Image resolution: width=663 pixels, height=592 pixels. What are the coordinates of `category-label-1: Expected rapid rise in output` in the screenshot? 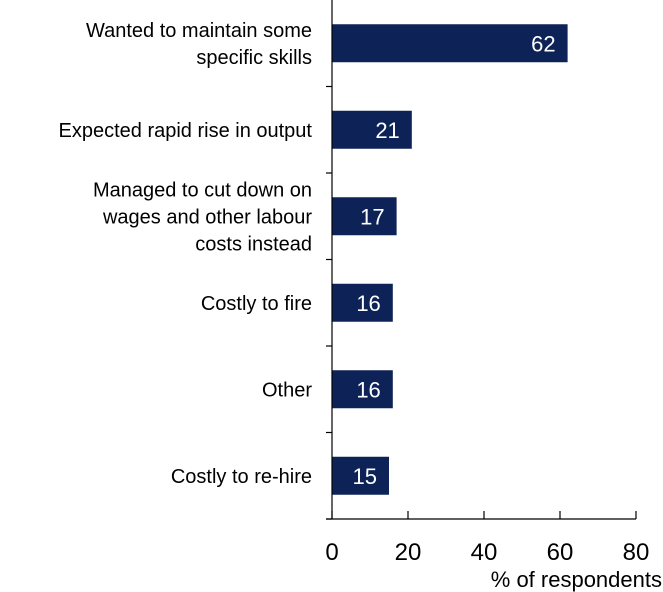 It's located at (186, 131).